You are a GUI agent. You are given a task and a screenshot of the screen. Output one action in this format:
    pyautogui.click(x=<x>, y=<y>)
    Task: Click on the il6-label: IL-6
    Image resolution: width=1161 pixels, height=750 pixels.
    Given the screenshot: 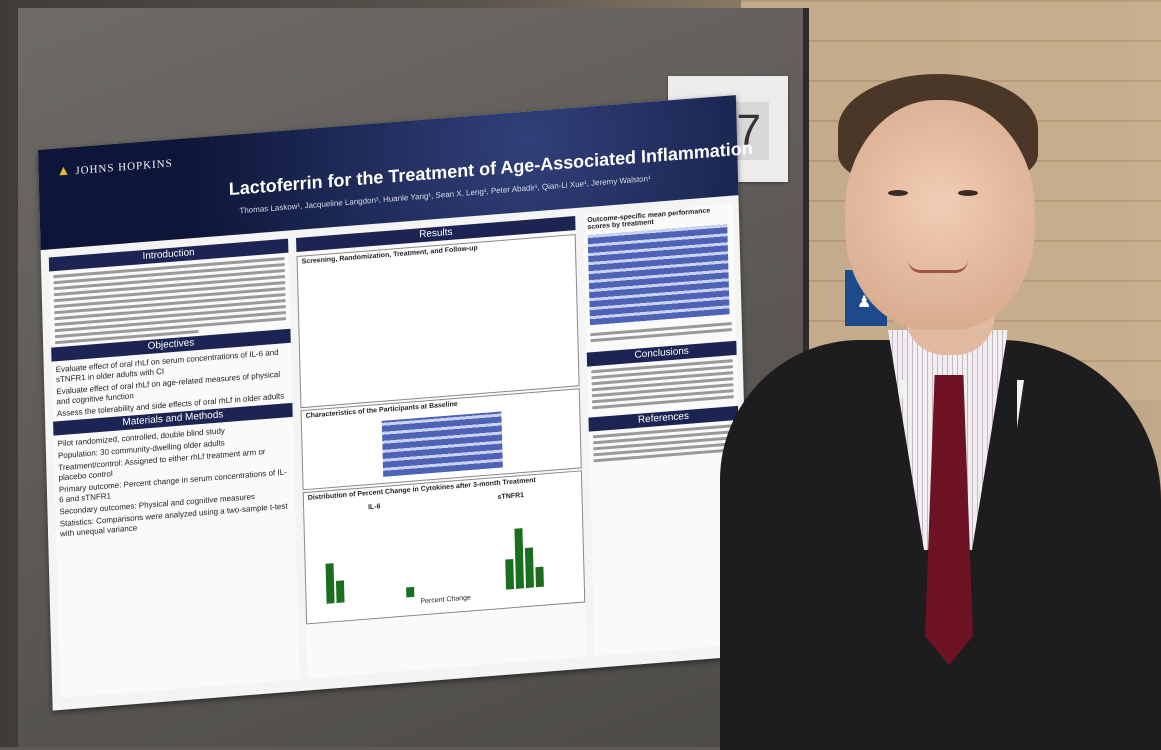 What is the action you would take?
    pyautogui.click(x=374, y=507)
    